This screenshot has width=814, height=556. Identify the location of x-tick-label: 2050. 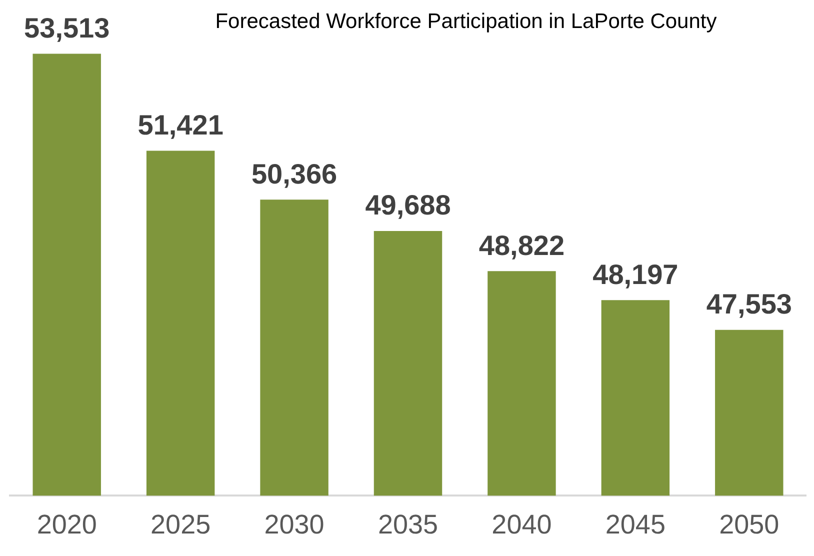
(749, 524).